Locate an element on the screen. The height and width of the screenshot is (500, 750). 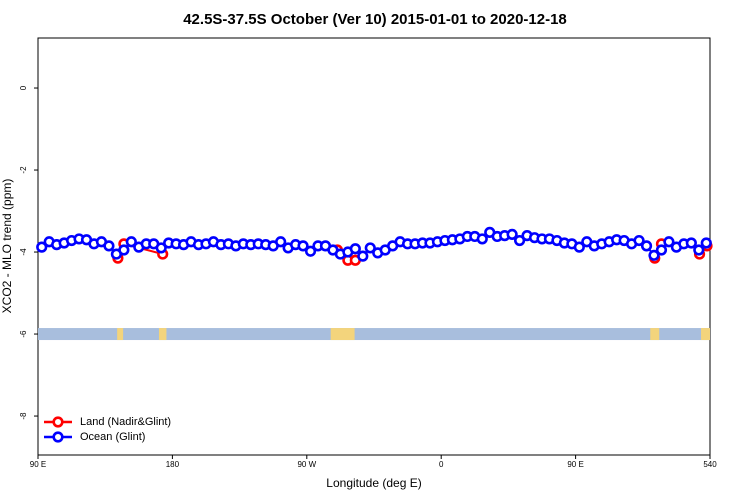
y-tick-label: -4 is located at coordinates (23, 252).